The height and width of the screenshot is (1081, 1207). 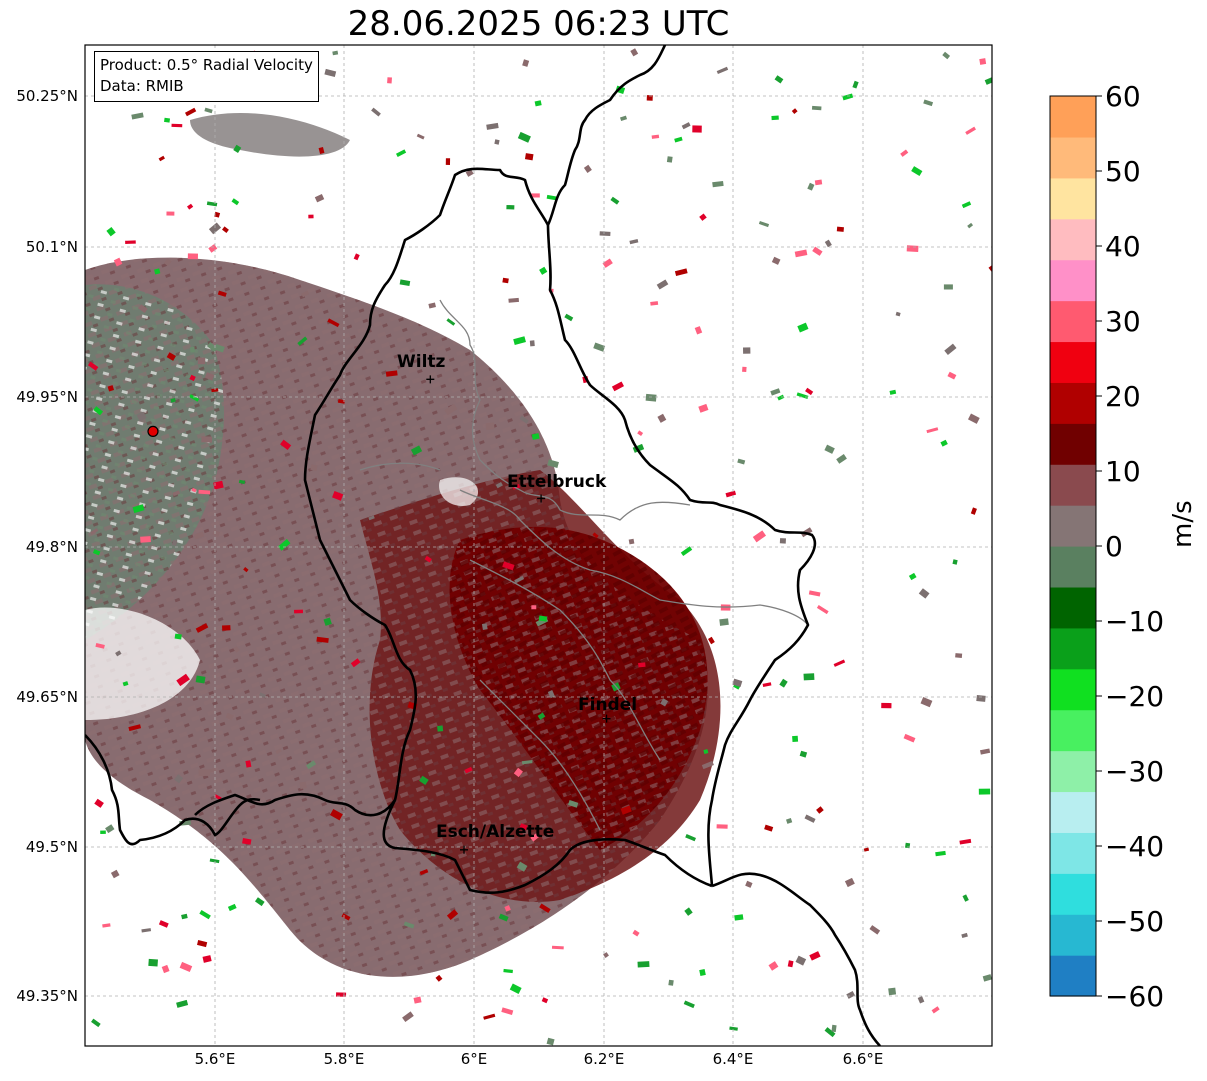 What do you see at coordinates (863, 1059) in the screenshot?
I see `lon-tick-label: 6.6°E` at bounding box center [863, 1059].